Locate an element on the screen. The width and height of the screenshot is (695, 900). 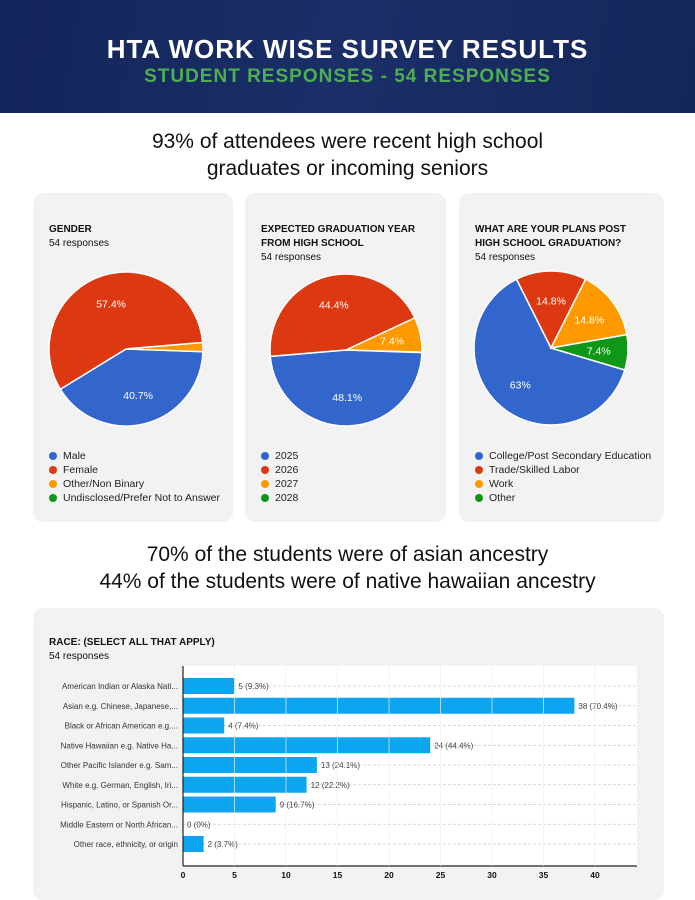
x-tick-label: 25 is located at coordinates (441, 875).